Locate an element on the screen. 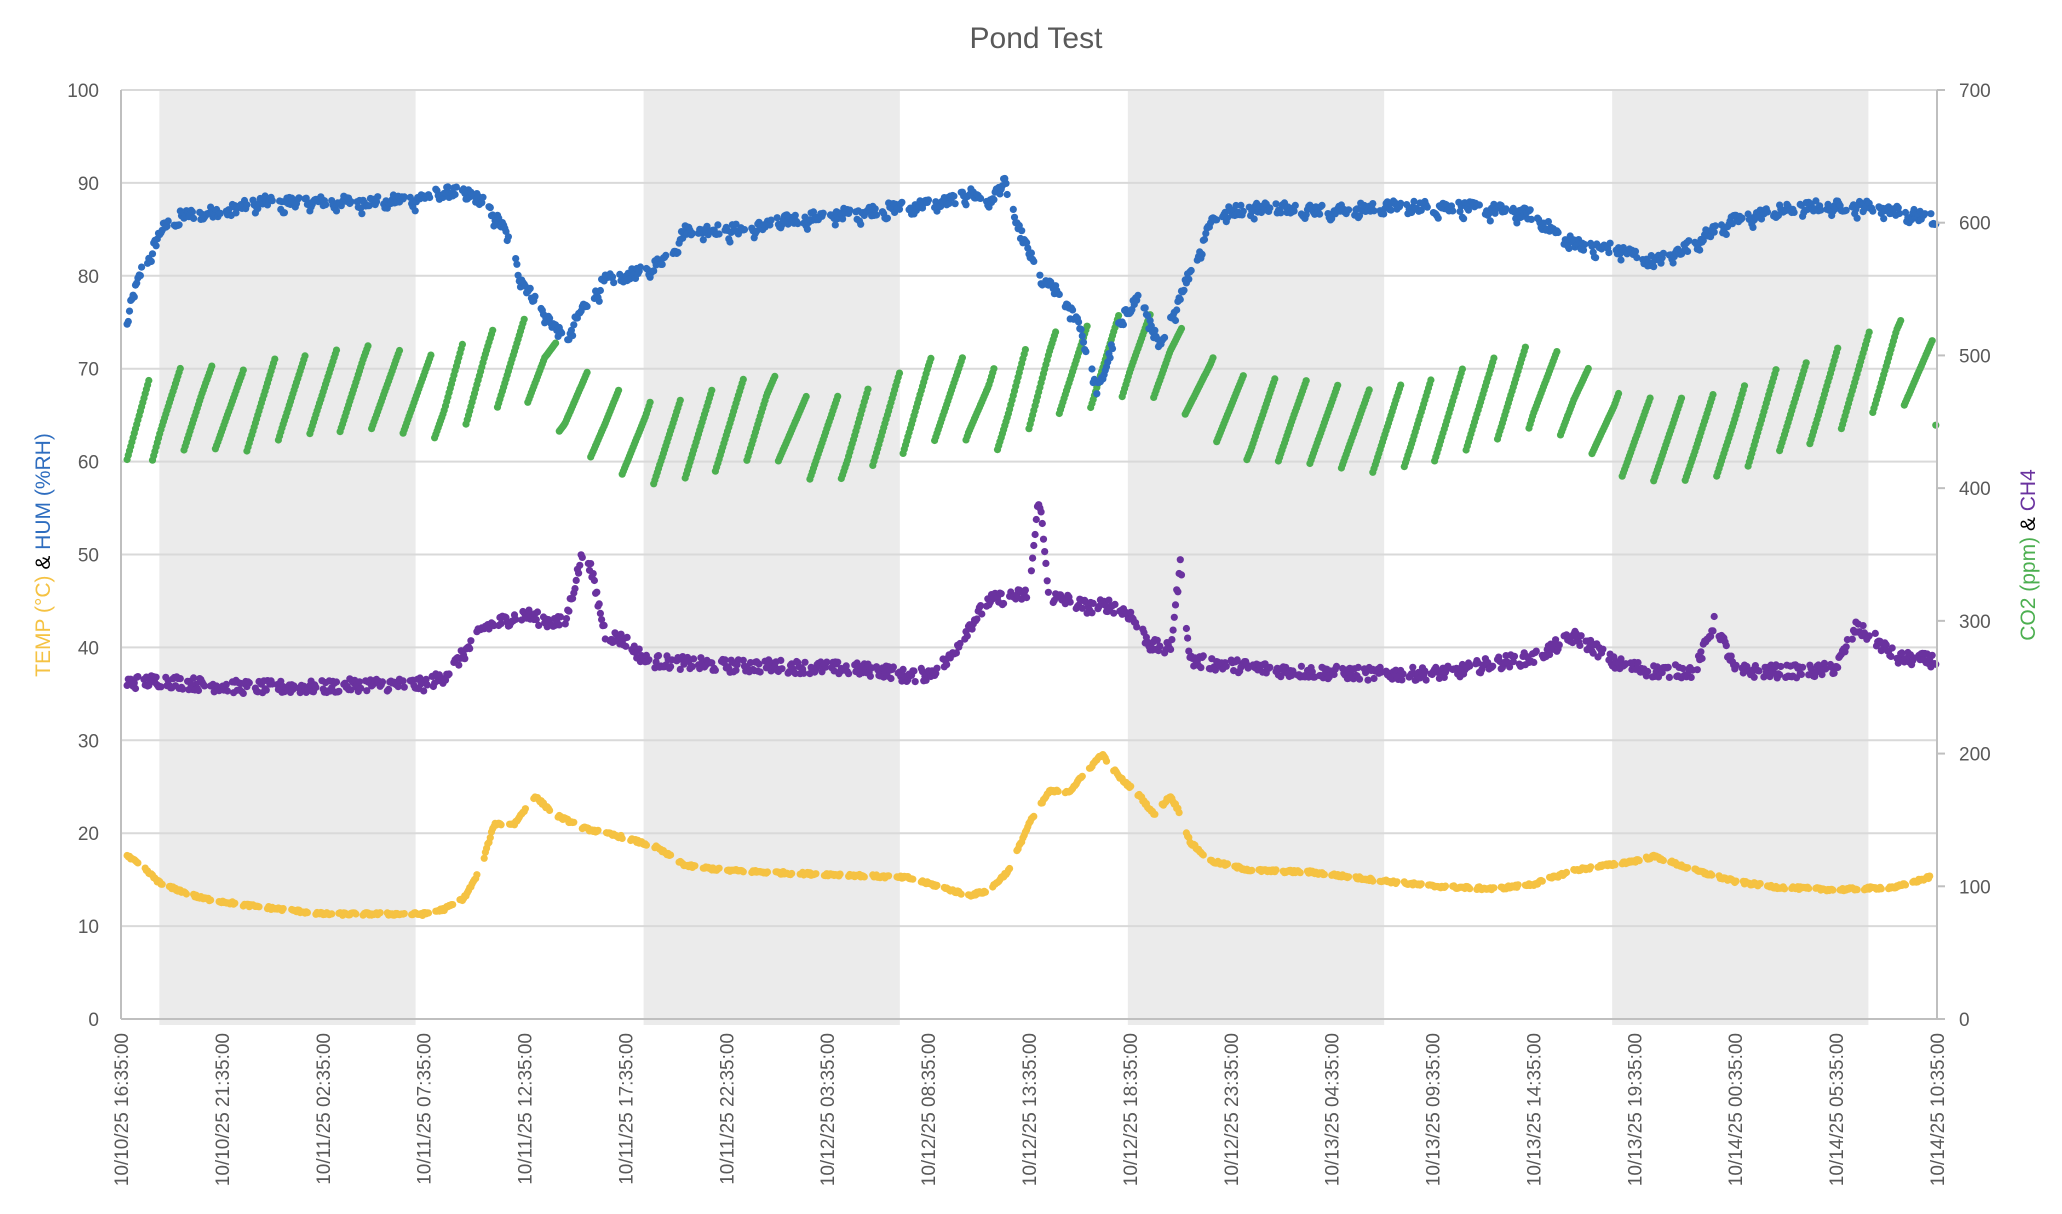 Image resolution: width=2062 pixels, height=1214 pixels. x-tick-label: 10/11/25 22:35:00 is located at coordinates (727, 1109).